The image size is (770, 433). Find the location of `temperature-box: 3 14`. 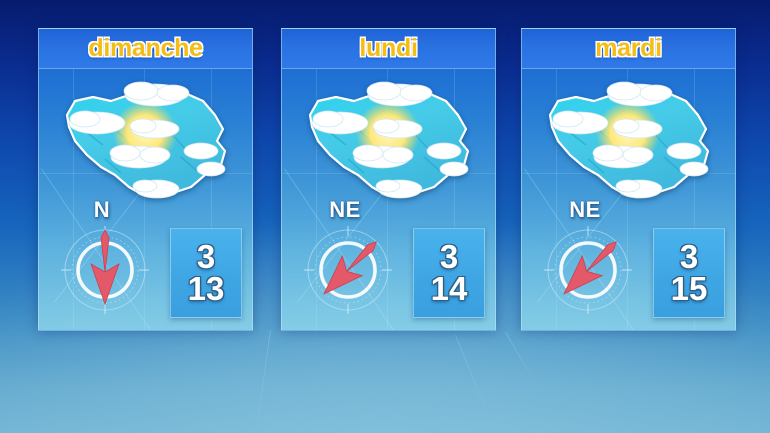

temperature-box: 3 14 is located at coordinates (449, 273).